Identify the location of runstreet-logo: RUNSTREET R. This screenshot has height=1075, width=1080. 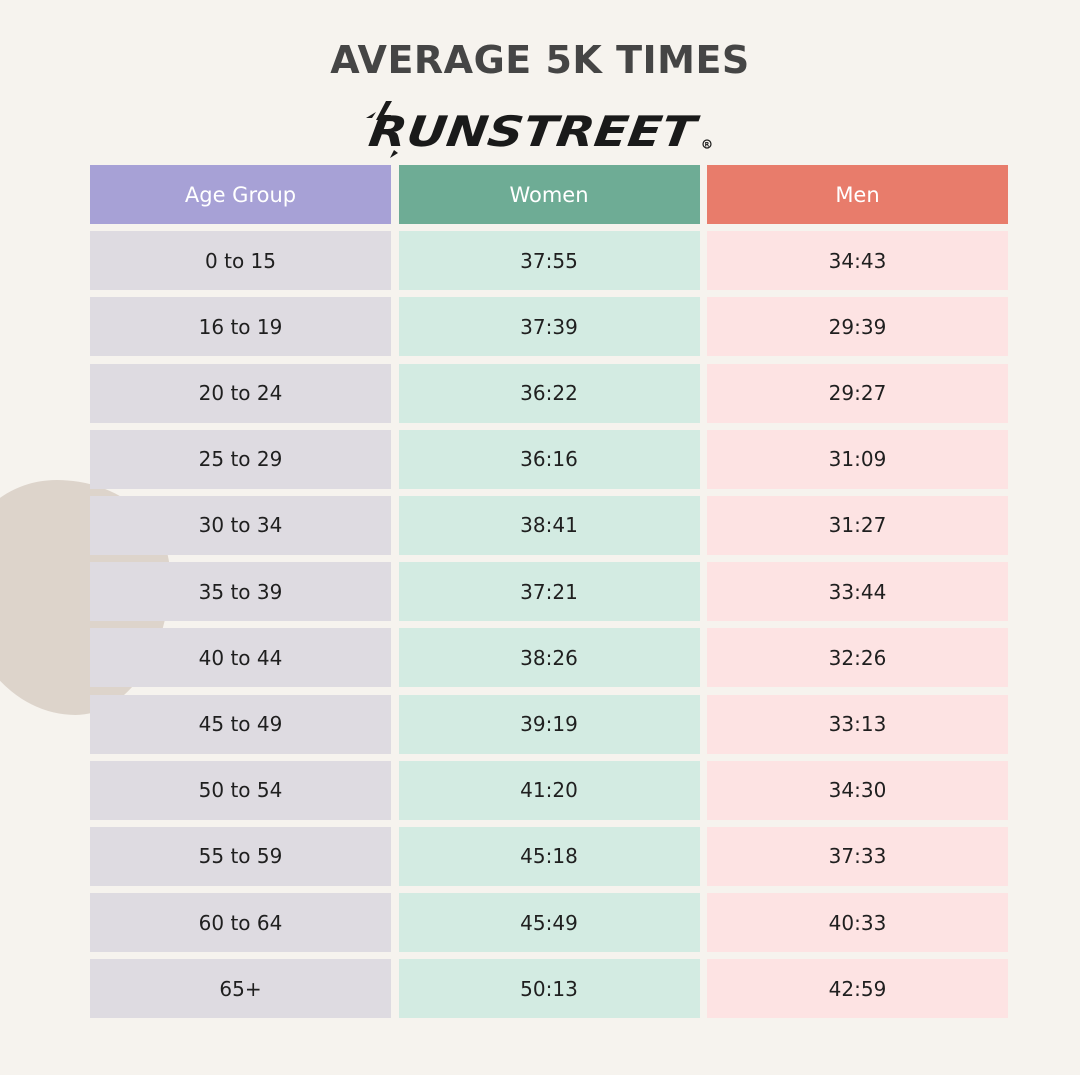
(540, 128).